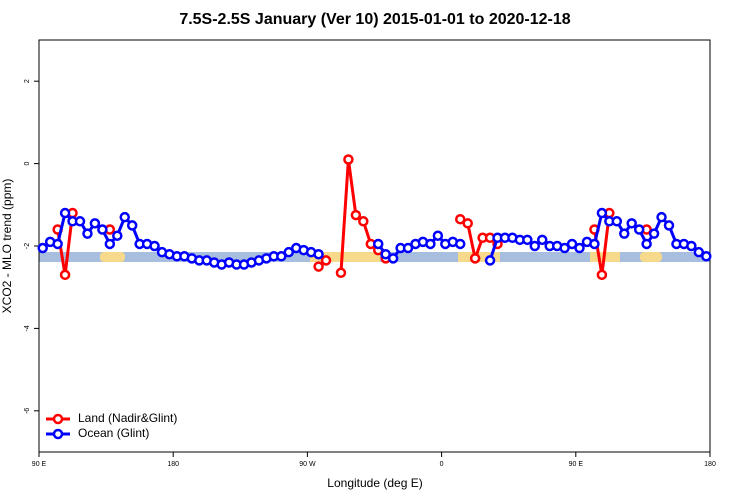 Image resolution: width=750 pixels, height=500 pixels. I want to click on y-tick-label: -6, so click(27, 411).